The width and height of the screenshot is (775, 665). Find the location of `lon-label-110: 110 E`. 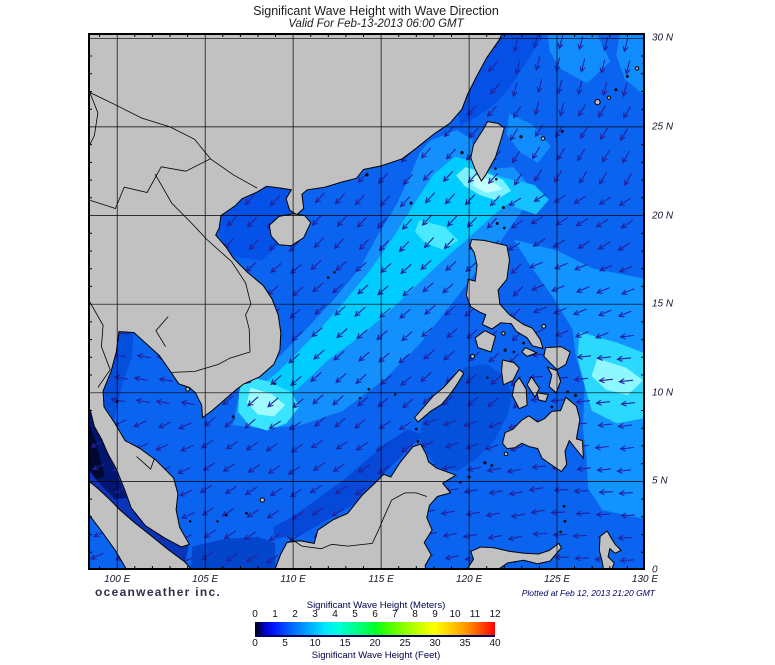

lon-label-110: 110 E is located at coordinates (293, 579).